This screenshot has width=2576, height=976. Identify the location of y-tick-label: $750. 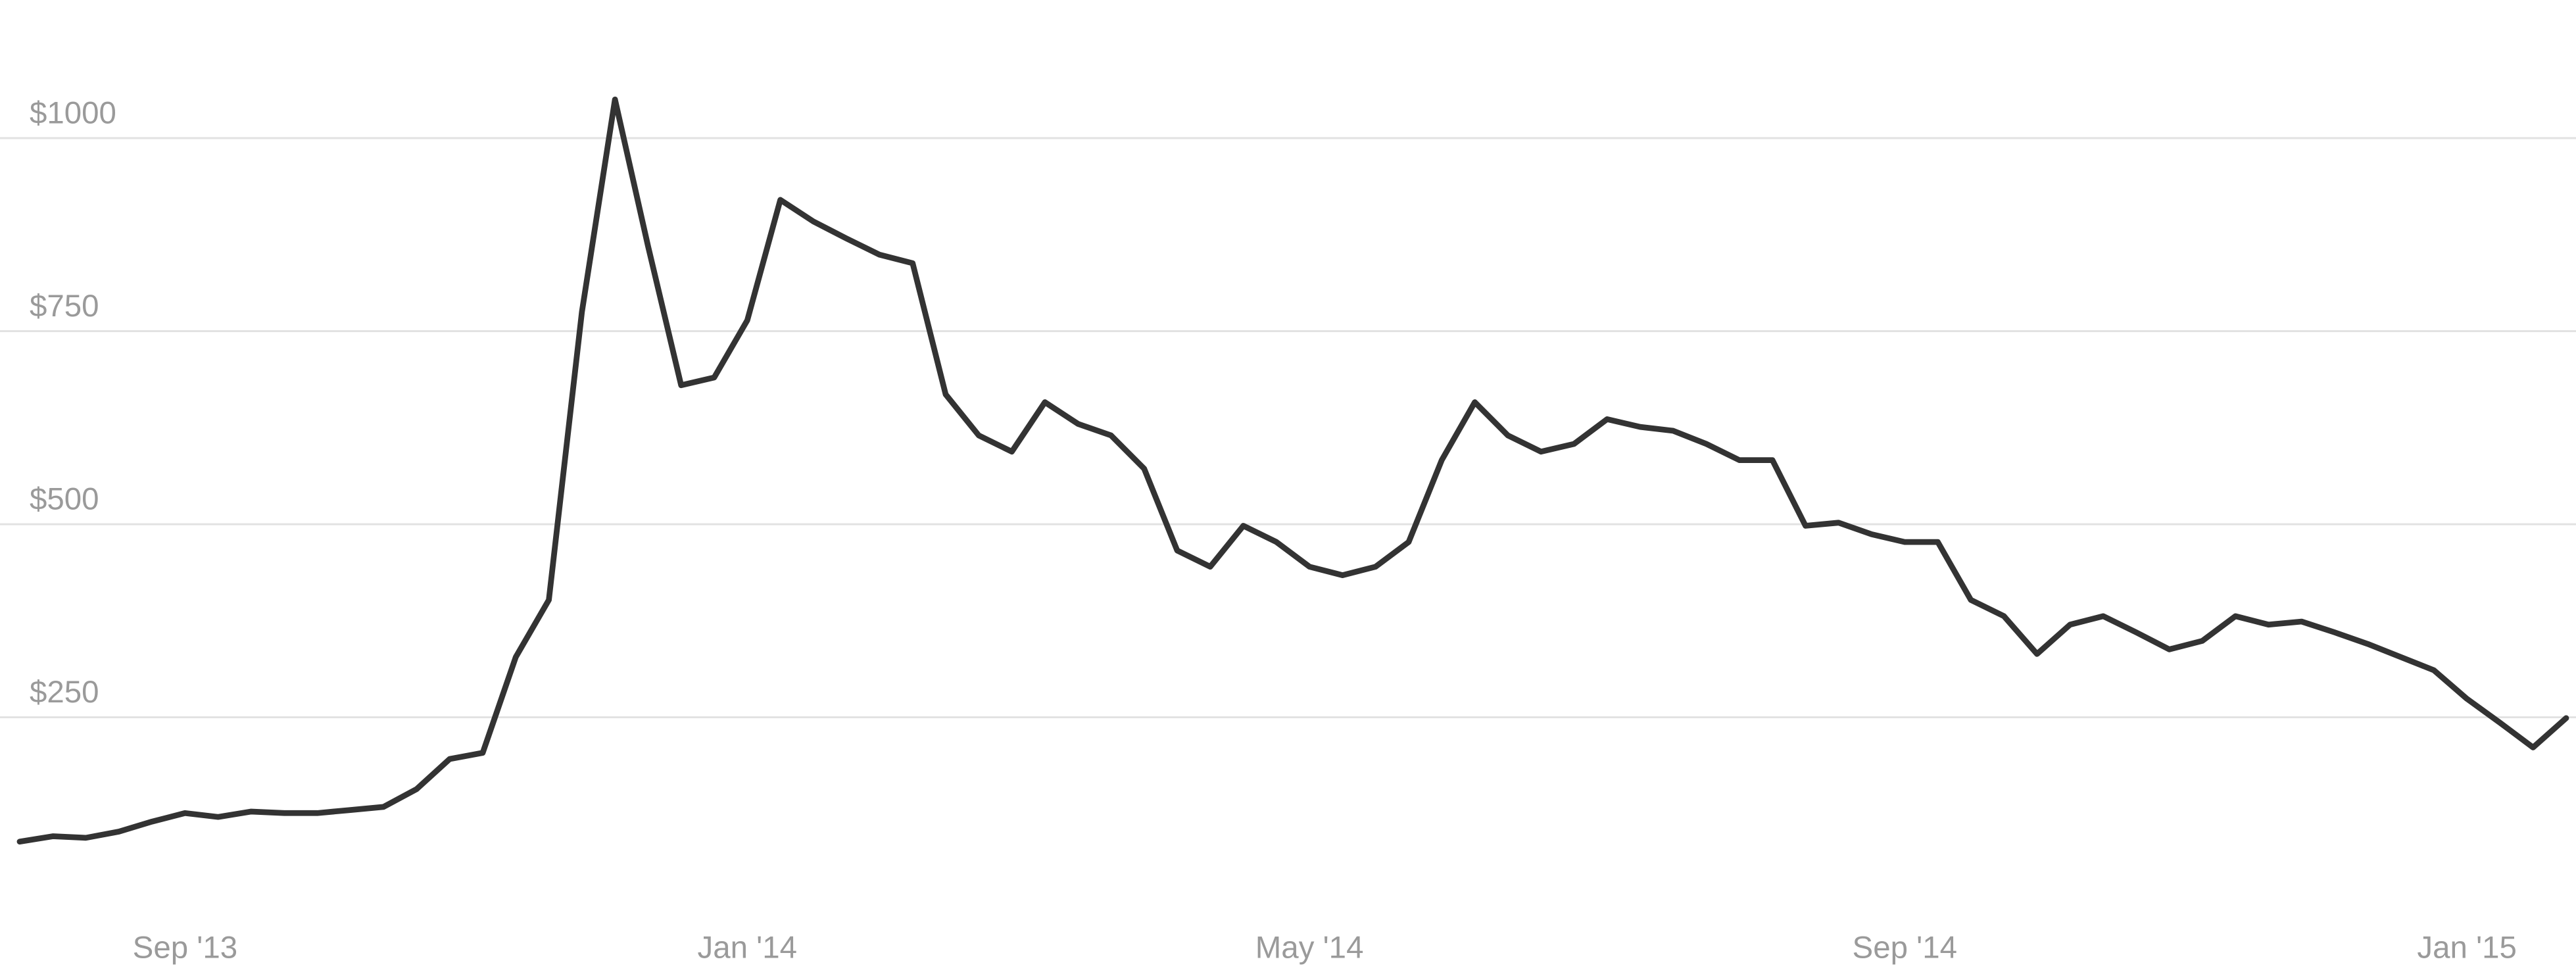
(64, 306).